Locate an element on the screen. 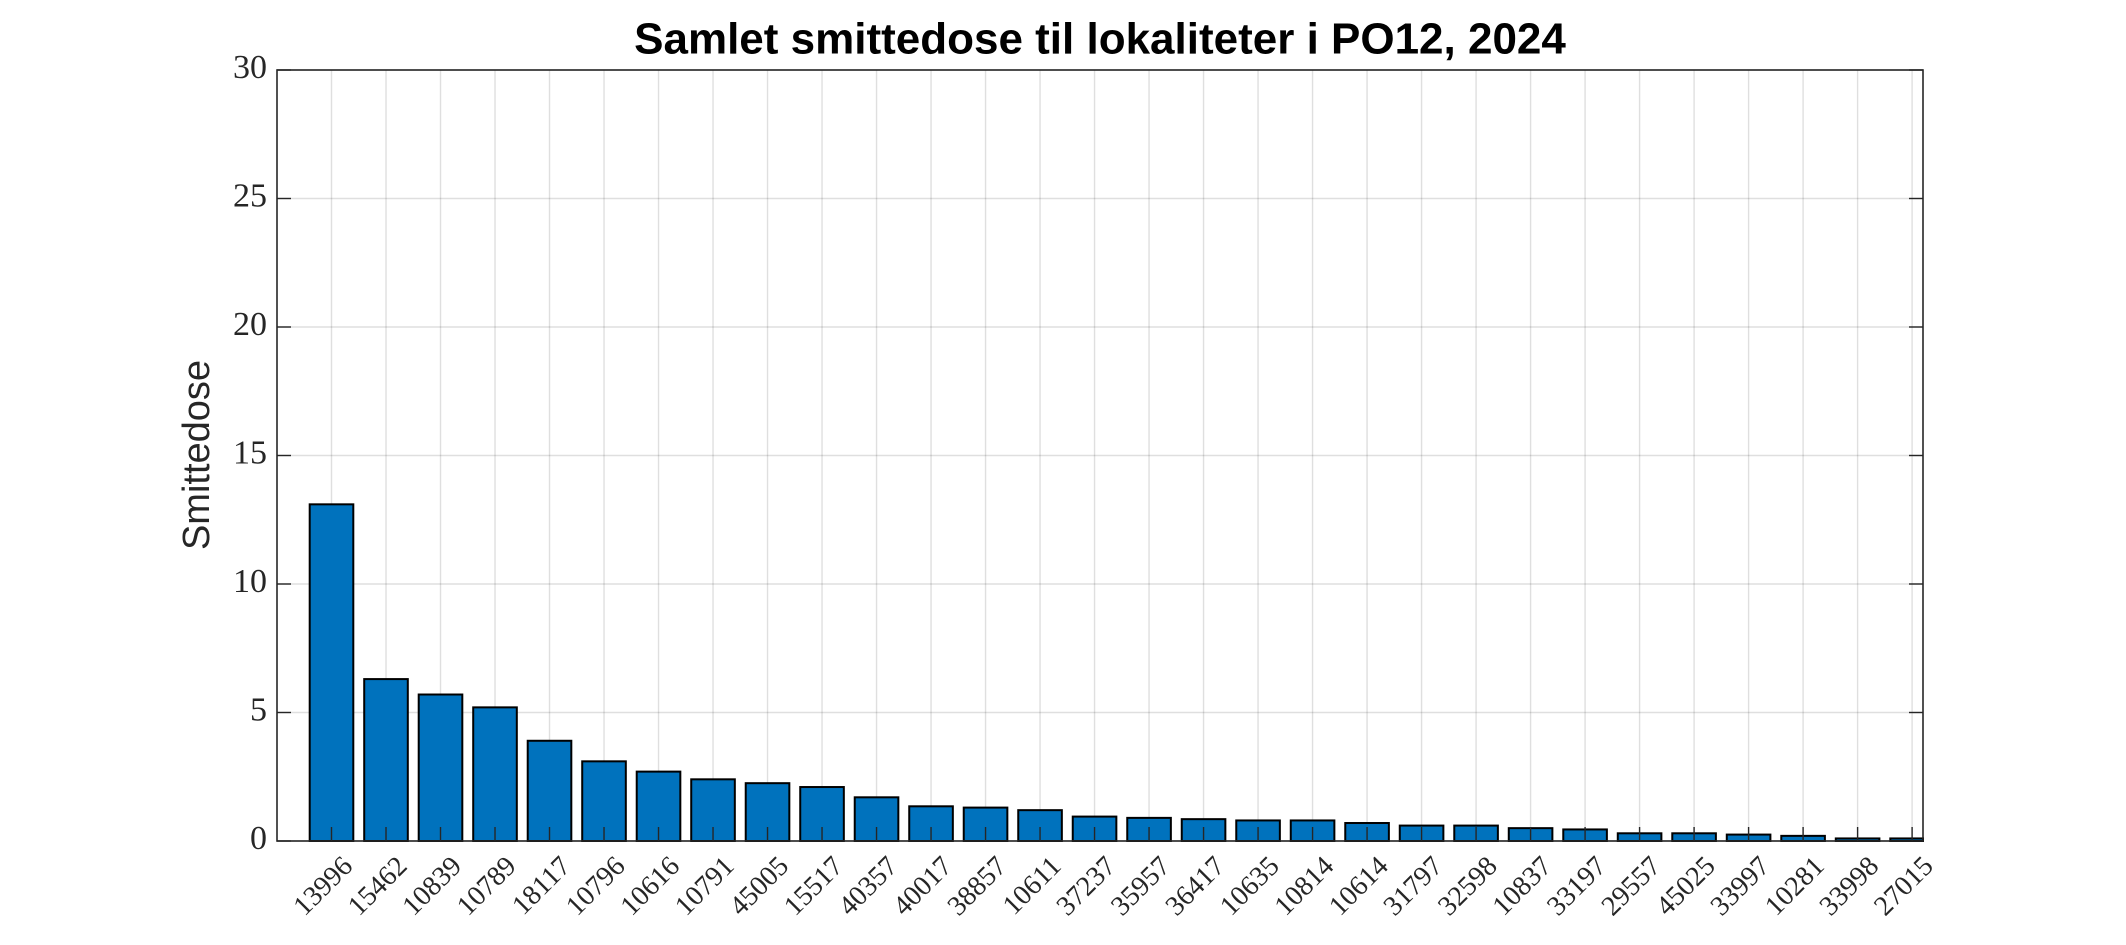  x-tick-label: 10839 is located at coordinates (432, 886).